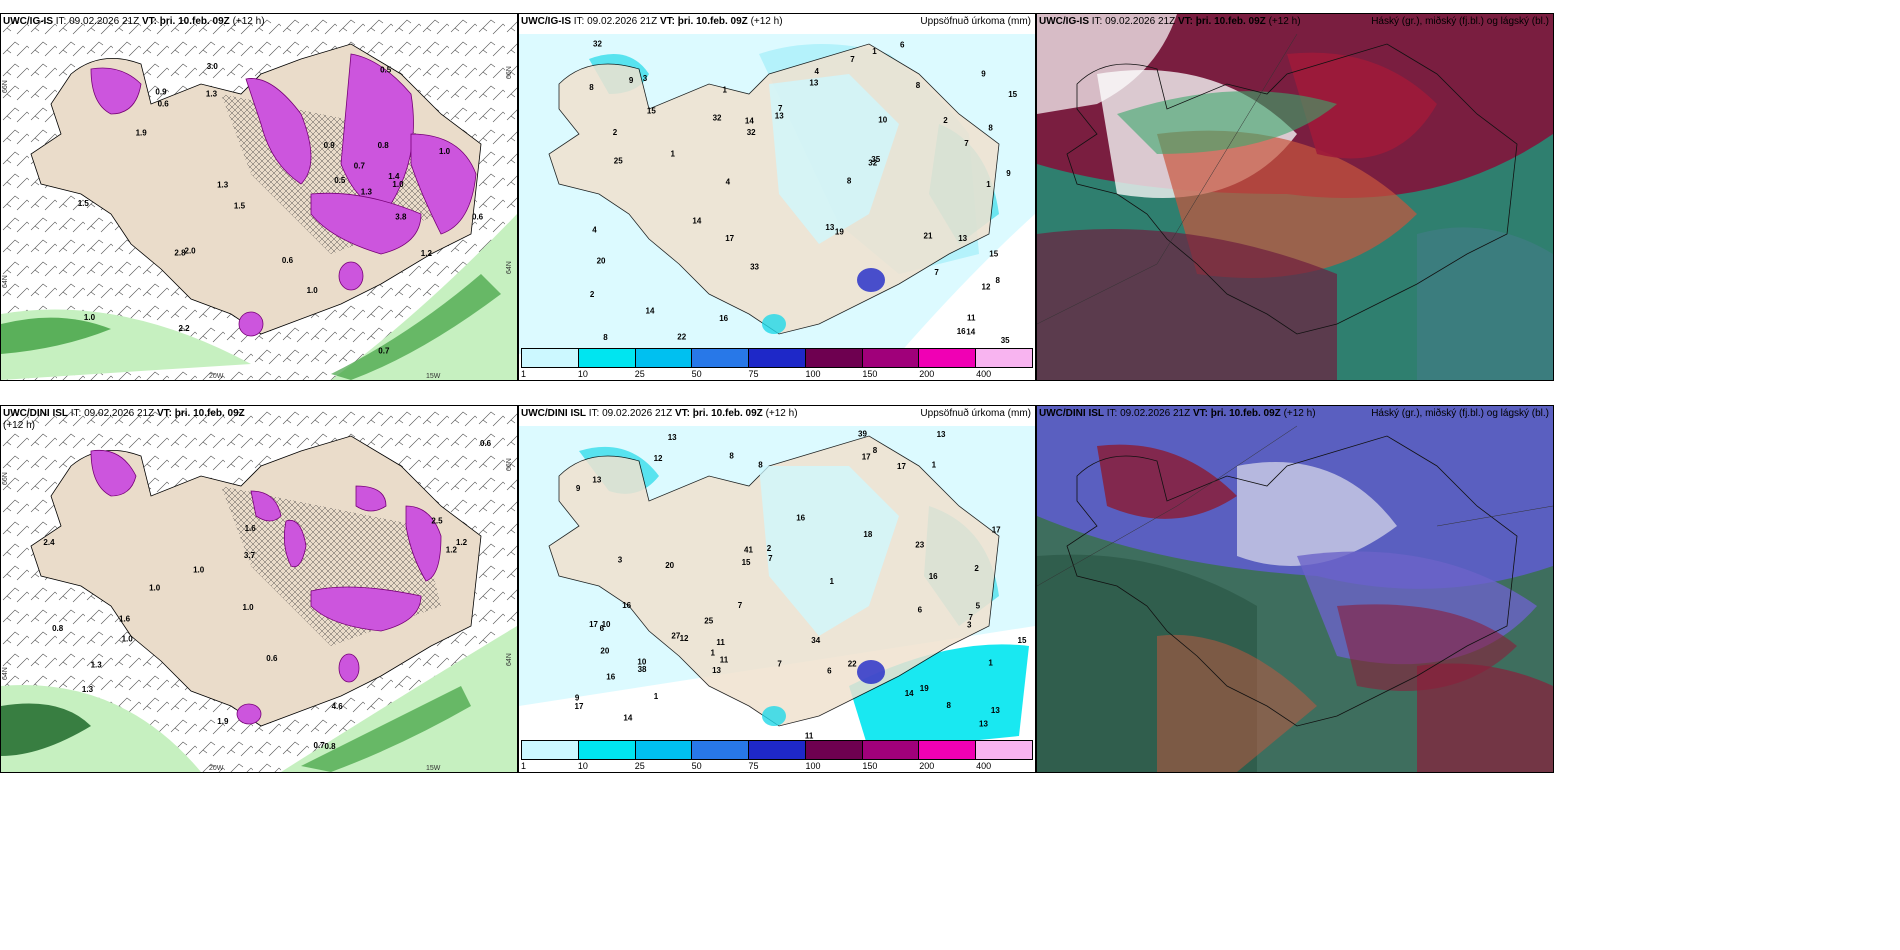  I want to click on legend-tick-label: 25, so click(639, 766).